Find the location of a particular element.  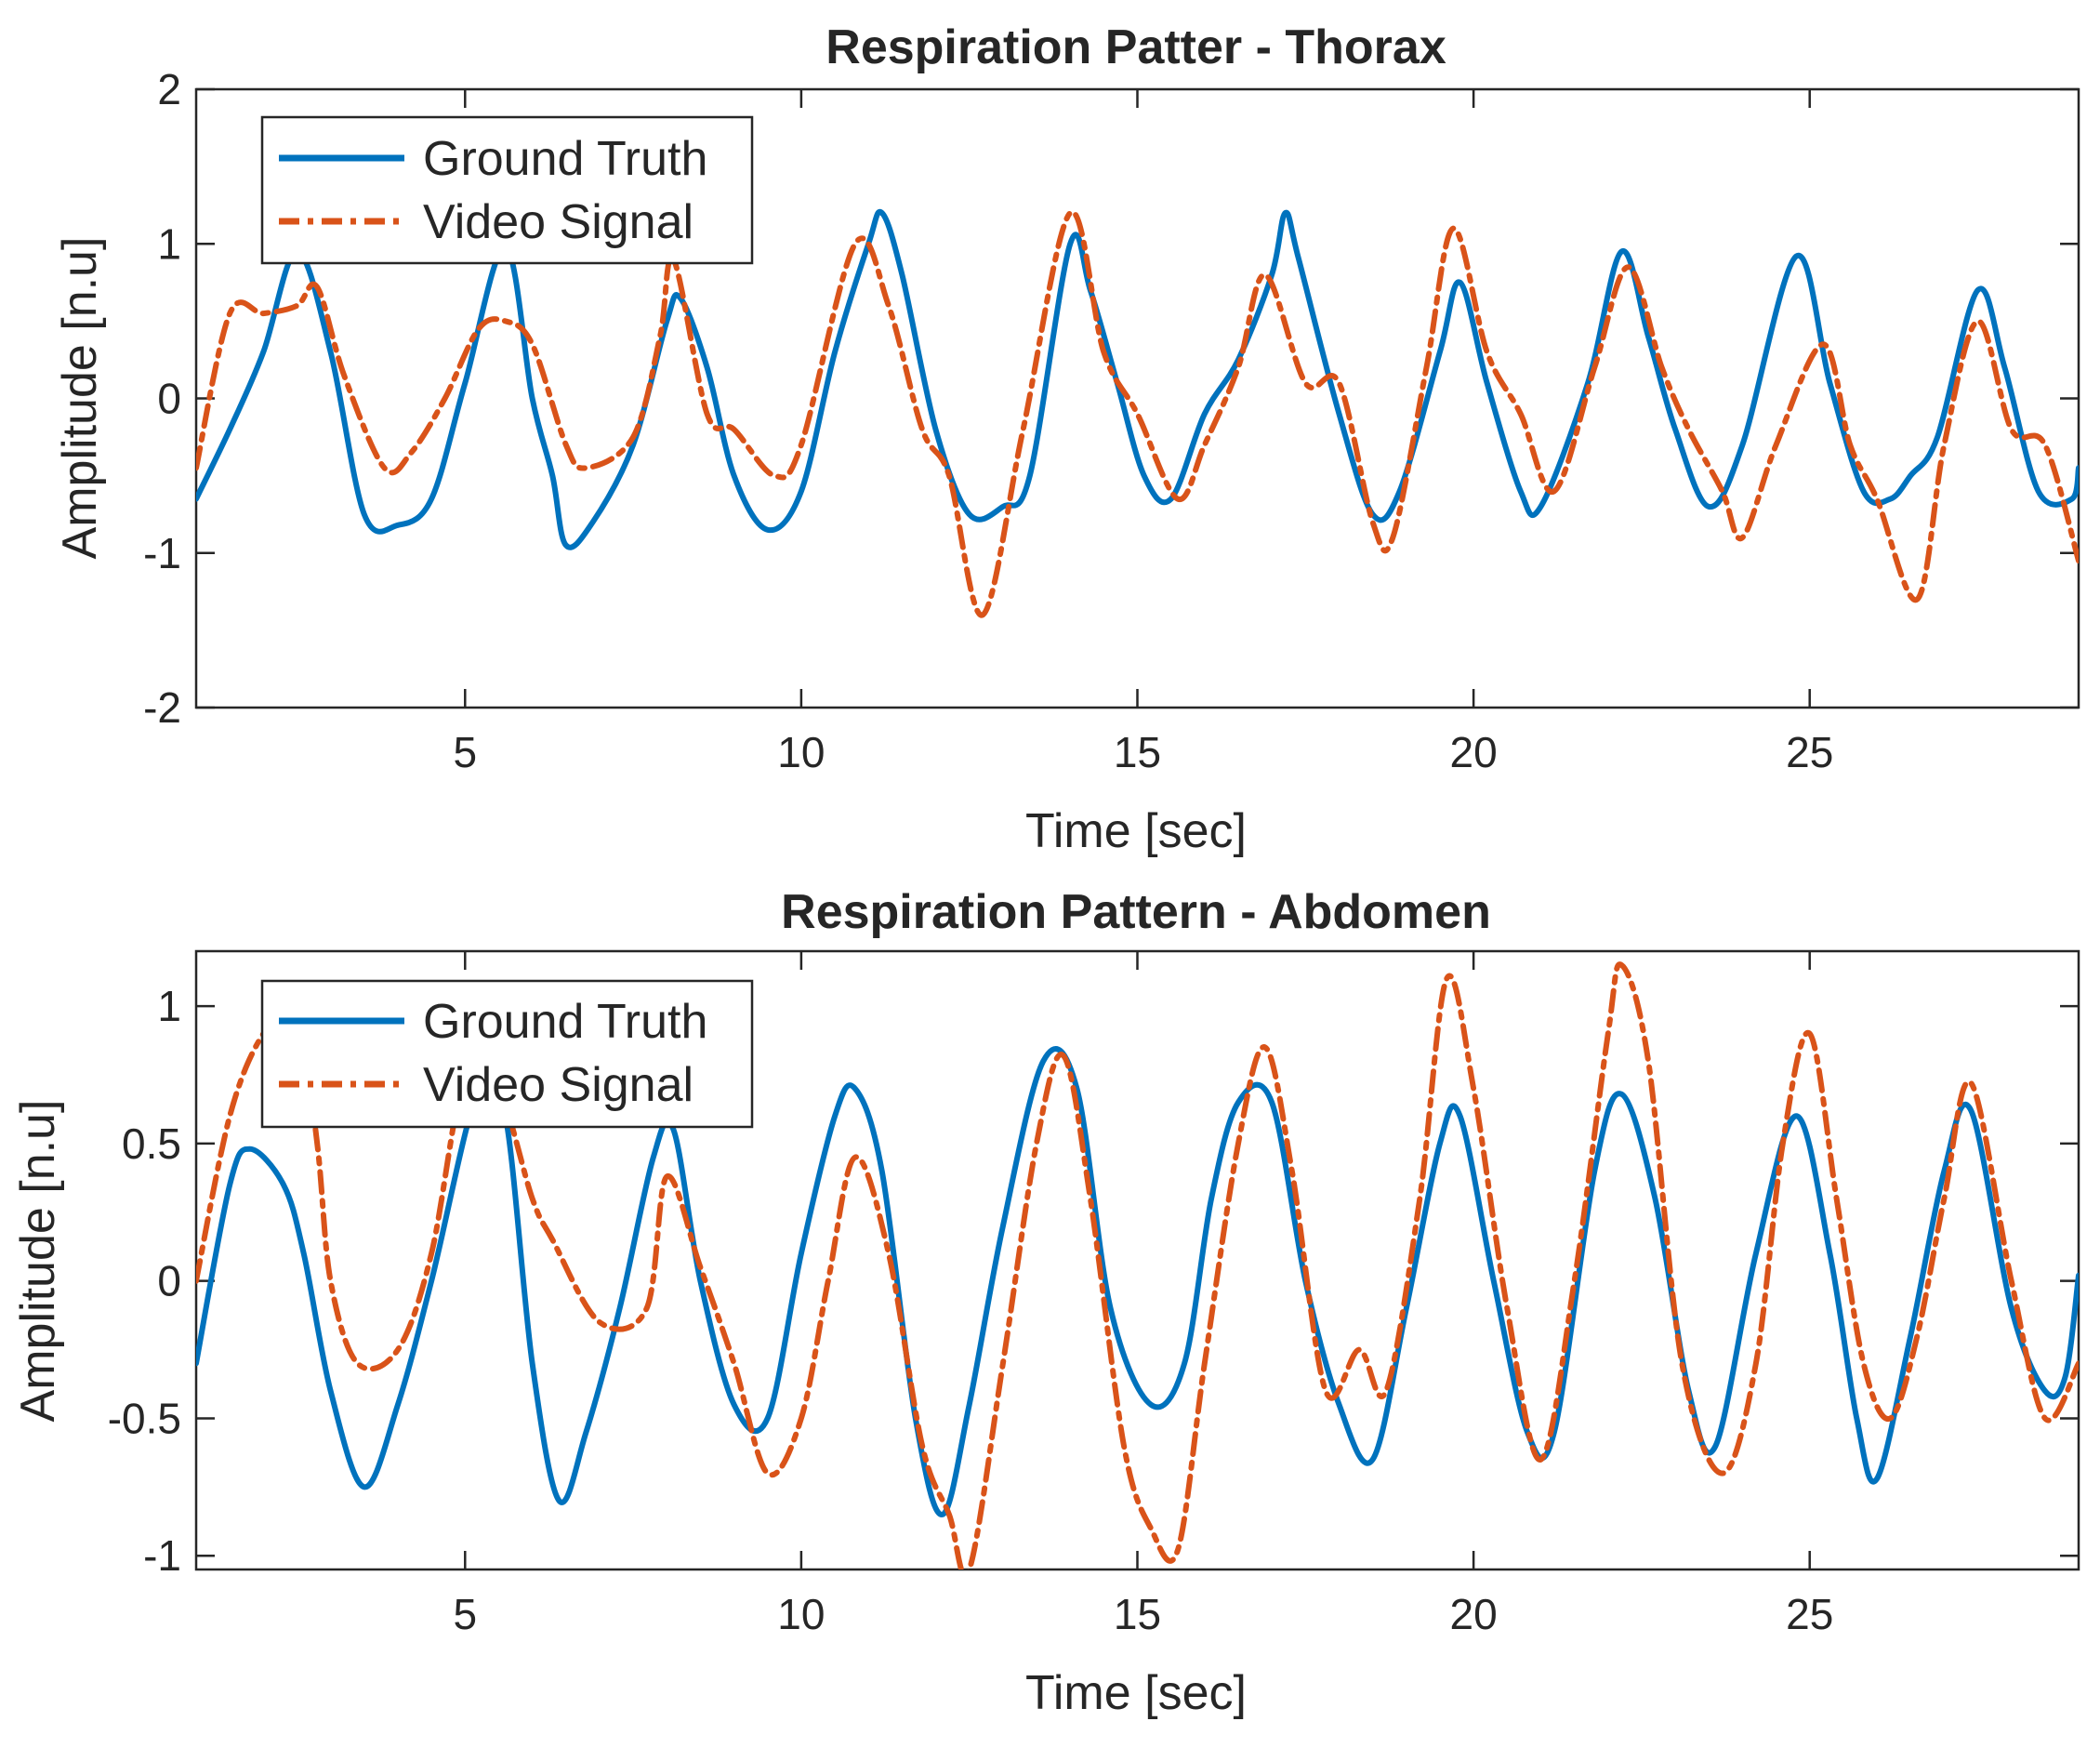

thorax-legend: Ground Truth Video Signal is located at coordinates (507, 190).